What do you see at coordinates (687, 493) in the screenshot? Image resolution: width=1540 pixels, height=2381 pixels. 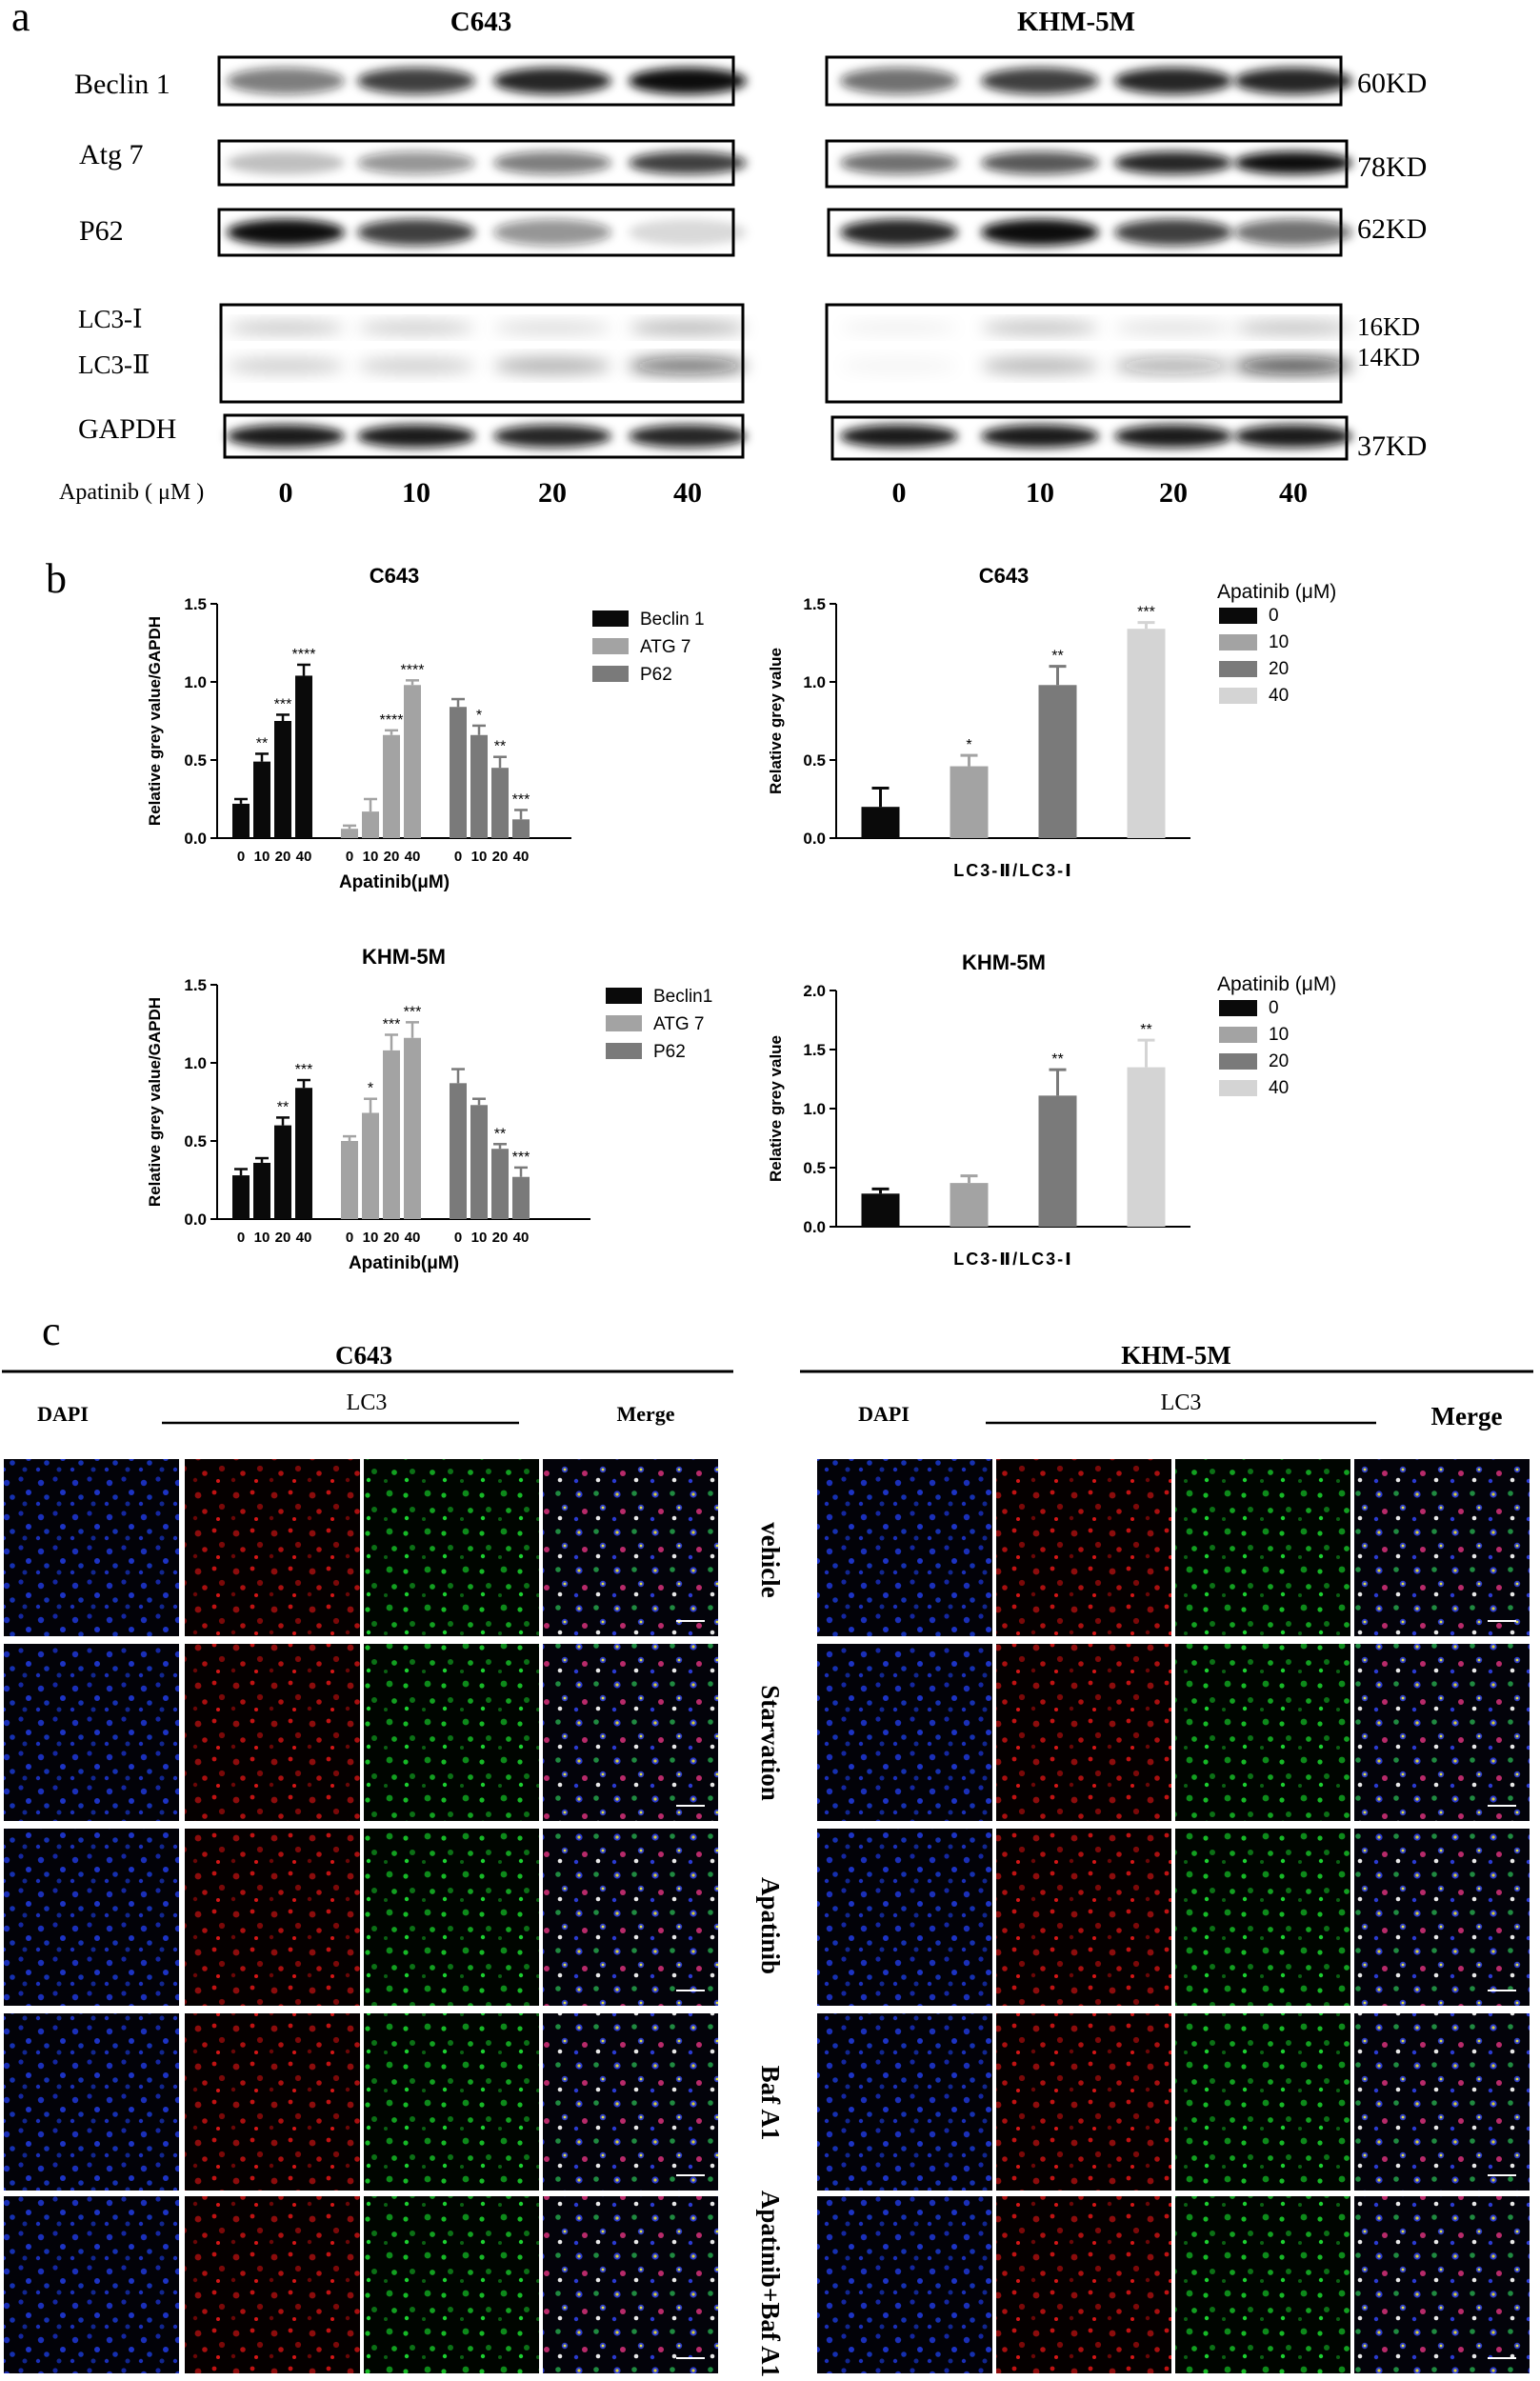 I see `blot-dose-c643-40: 40` at bounding box center [687, 493].